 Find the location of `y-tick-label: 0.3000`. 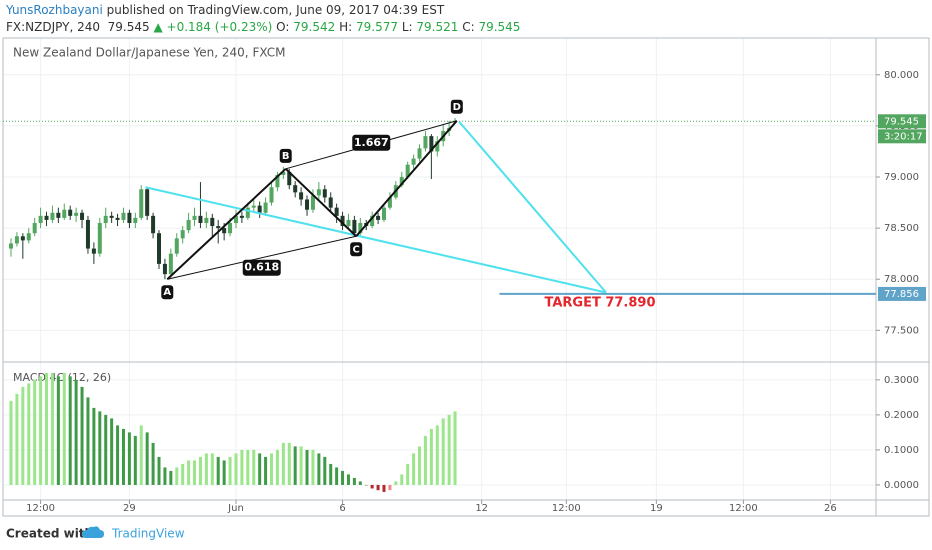

y-tick-label: 0.3000 is located at coordinates (901, 380).